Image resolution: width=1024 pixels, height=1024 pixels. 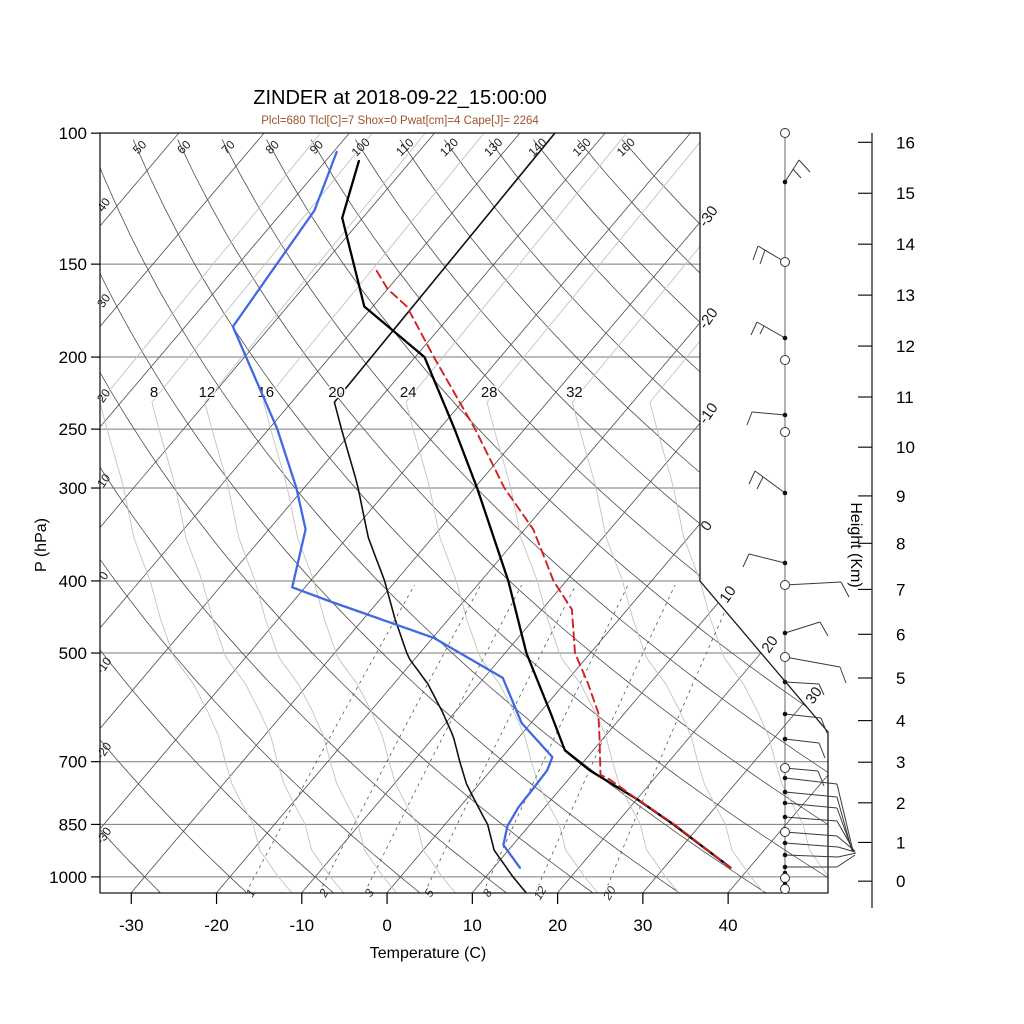 What do you see at coordinates (140, 147) in the screenshot?
I see `dry-adiabat-top-label: 50` at bounding box center [140, 147].